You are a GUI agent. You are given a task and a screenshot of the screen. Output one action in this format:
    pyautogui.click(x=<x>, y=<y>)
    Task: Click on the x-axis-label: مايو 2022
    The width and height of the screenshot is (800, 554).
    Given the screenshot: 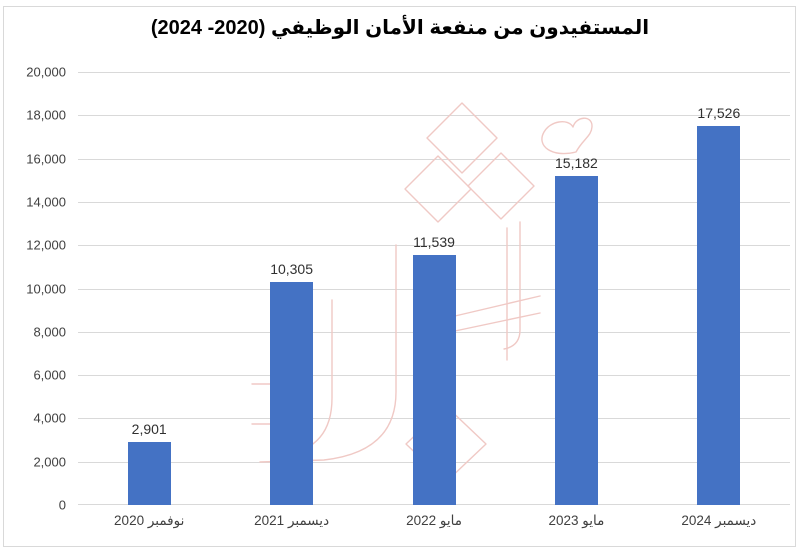 What is the action you would take?
    pyautogui.click(x=434, y=520)
    